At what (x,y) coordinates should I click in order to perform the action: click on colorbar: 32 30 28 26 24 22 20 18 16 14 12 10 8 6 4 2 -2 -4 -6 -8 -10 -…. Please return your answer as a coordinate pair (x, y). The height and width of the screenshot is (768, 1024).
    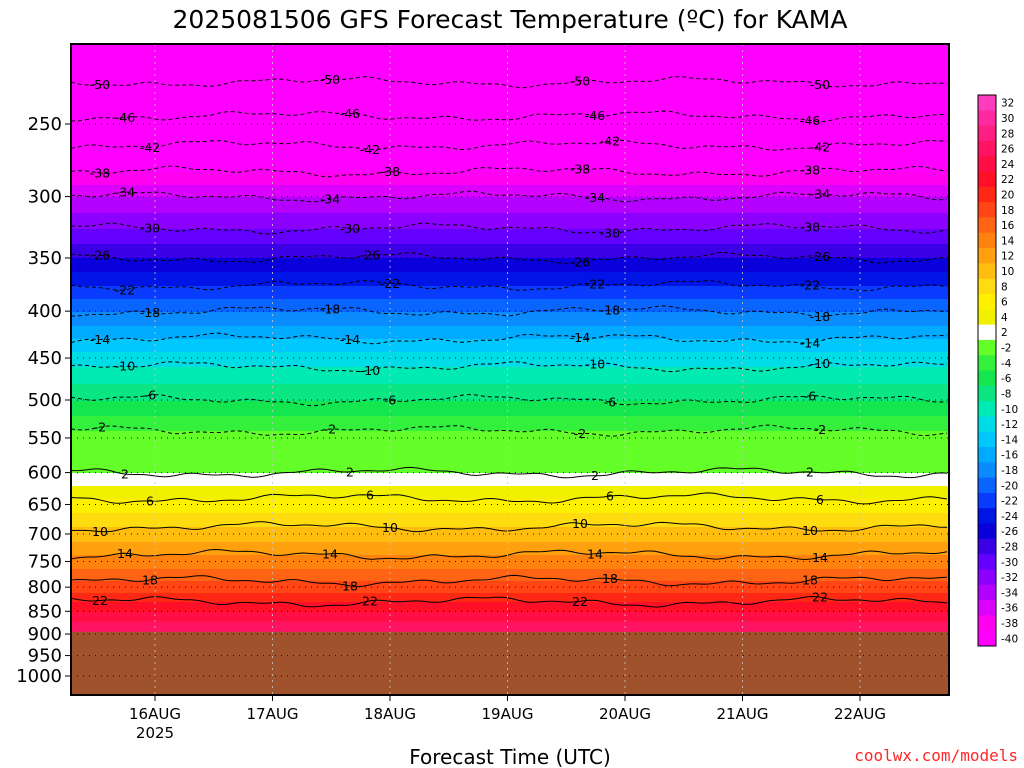
    Looking at the image, I should click on (997, 370).